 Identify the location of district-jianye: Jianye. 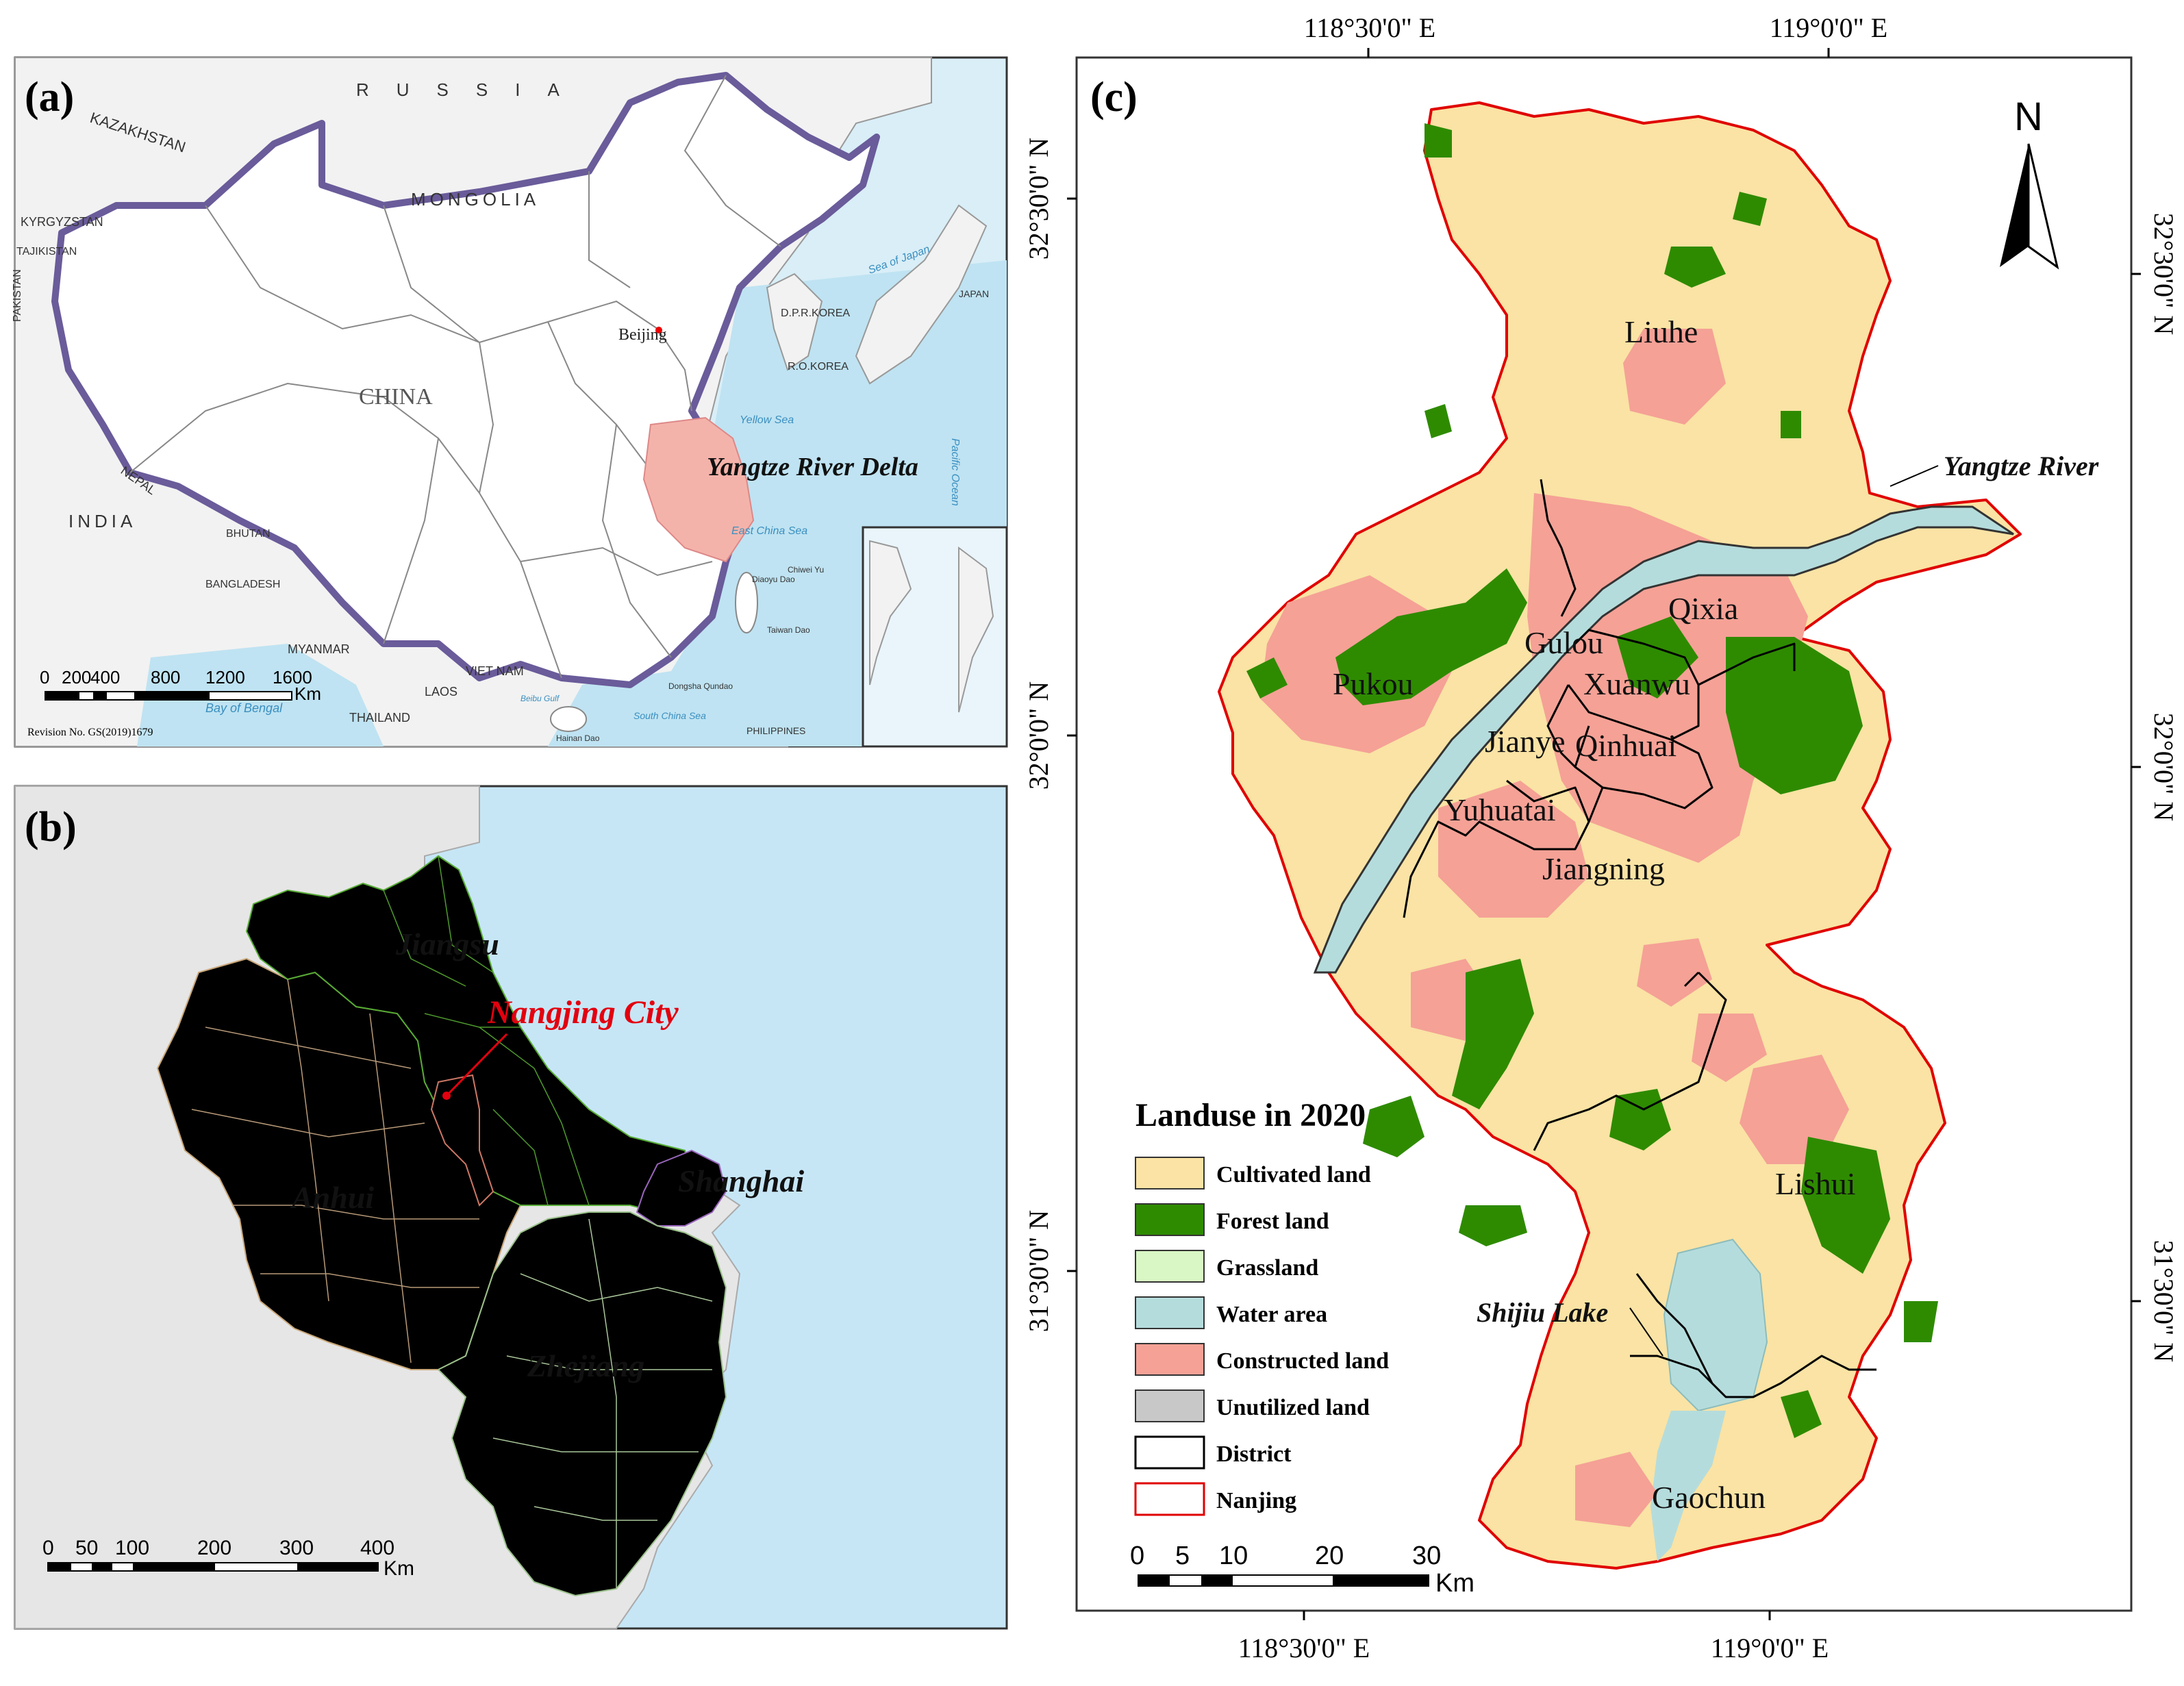
(1525, 742).